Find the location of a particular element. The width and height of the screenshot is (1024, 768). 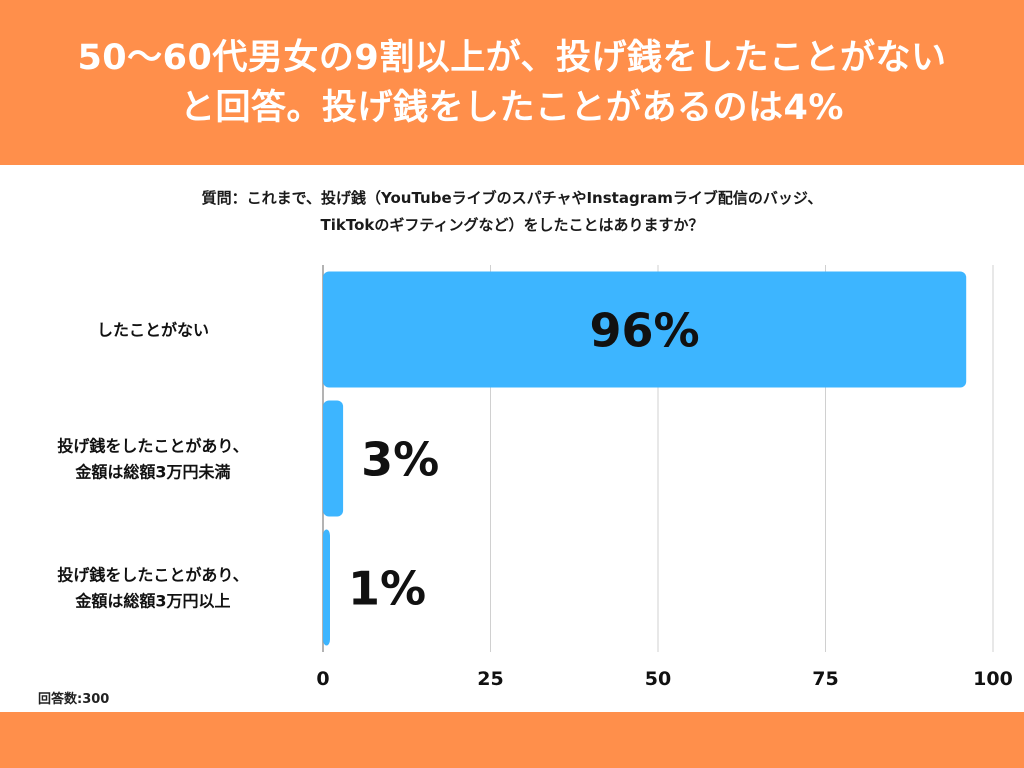

title-line-1: 50〜60代男女の9割以上が、投げ銭をしたことがない is located at coordinates (512, 57).